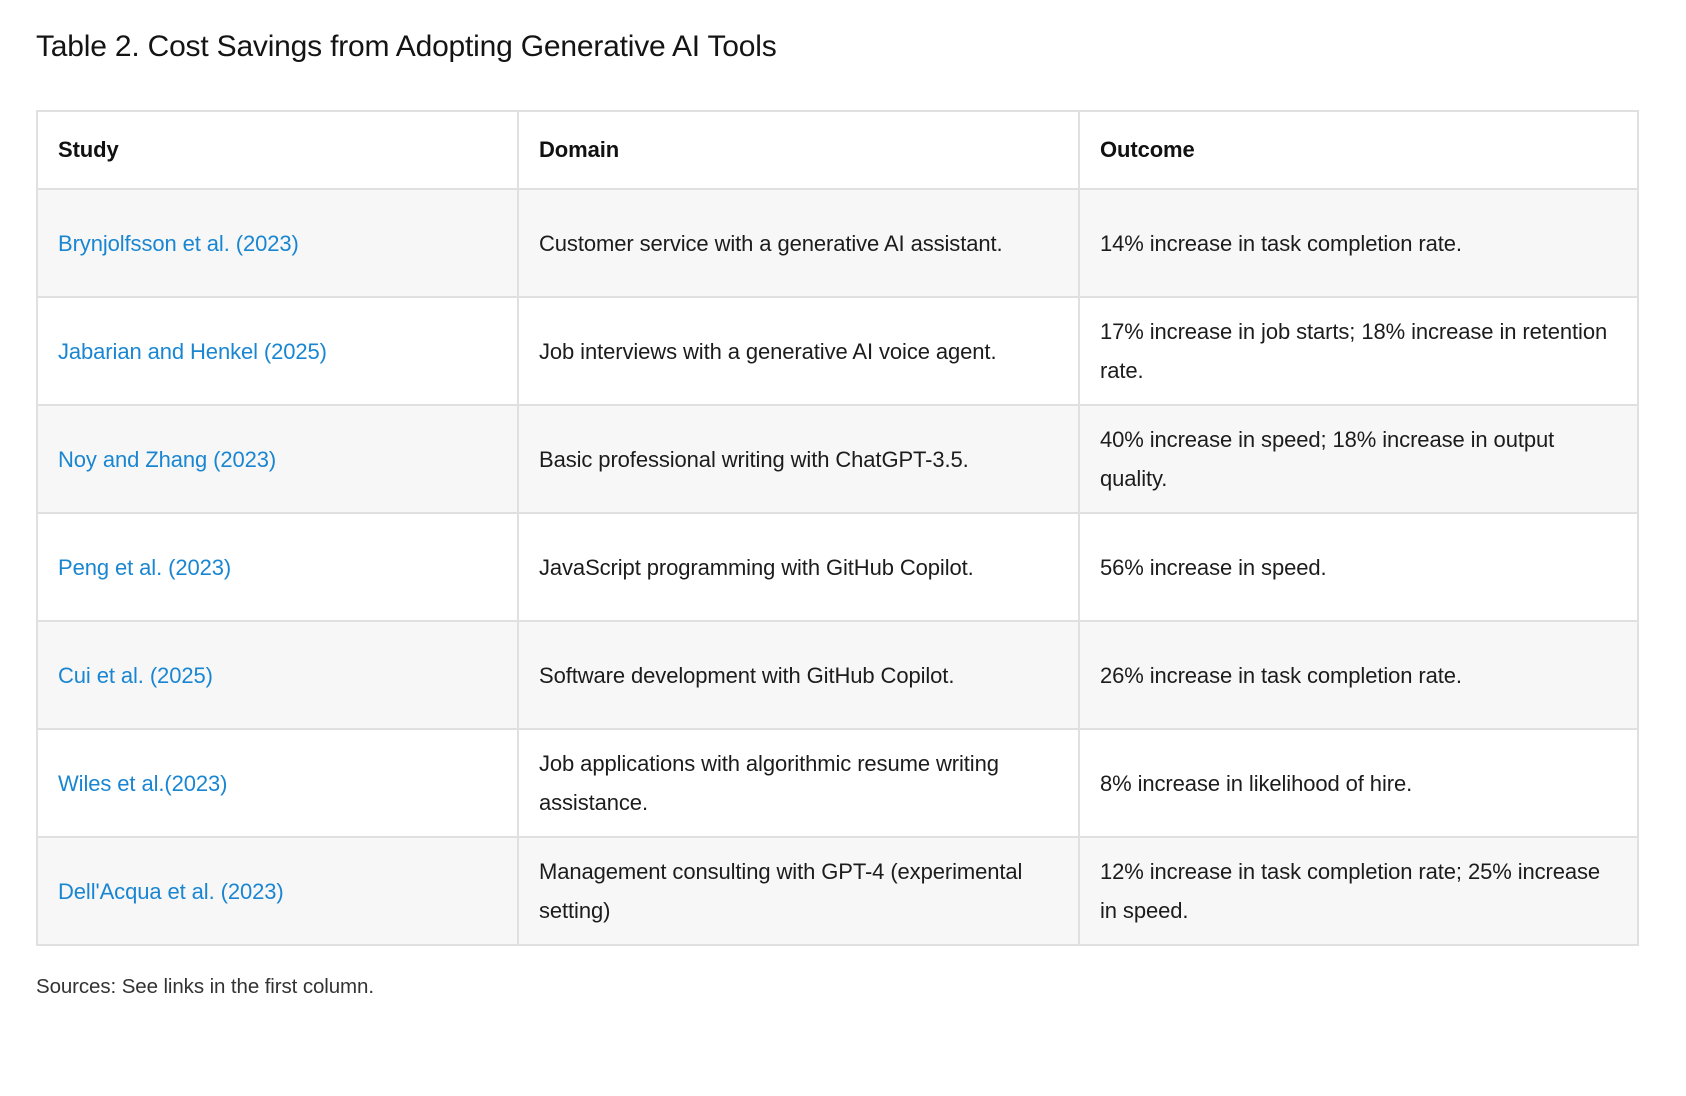 The image size is (1686, 1096). I want to click on outcome-cell: 56% increase in speed., so click(1358, 567).